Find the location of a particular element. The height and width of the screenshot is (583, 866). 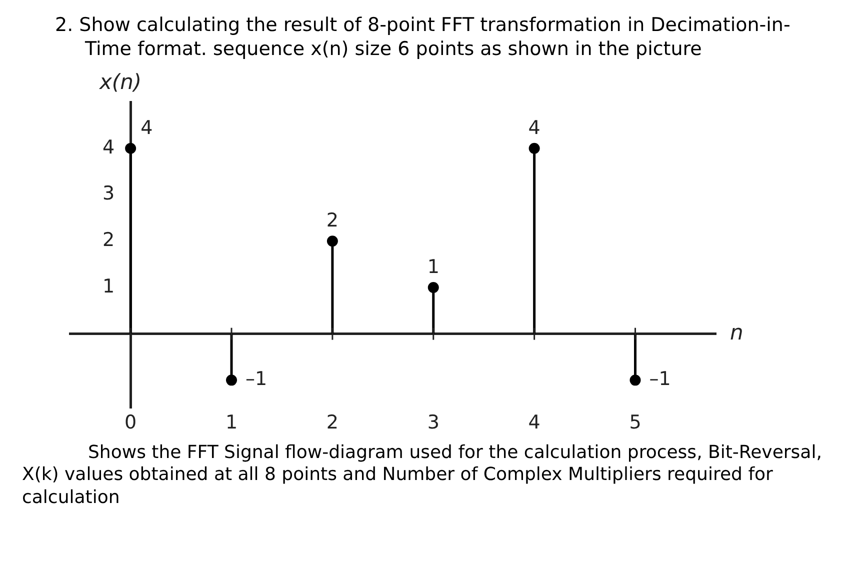

text: Shows the FFT Signal flow-diagram used for the calculation process, Bit-Reversal, X(k) values obtained at all 8 points and Number of Complex Multipliers required for calculation is located at coordinates (422, 475).